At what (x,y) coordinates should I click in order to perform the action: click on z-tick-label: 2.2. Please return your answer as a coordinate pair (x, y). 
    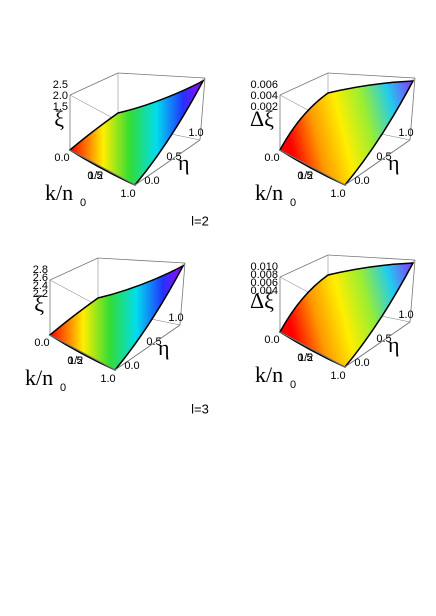
    Looking at the image, I should click on (40, 294).